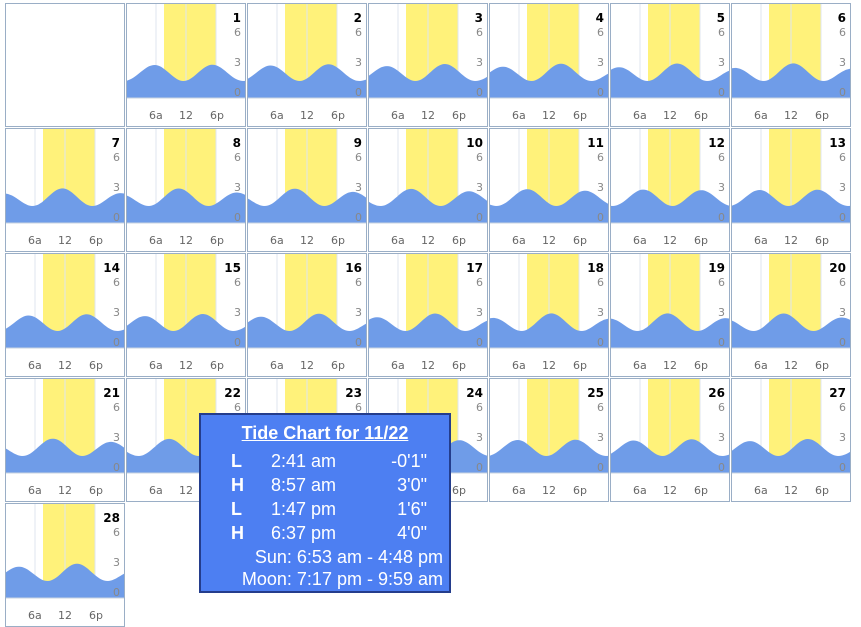 Image resolution: width=861 pixels, height=627 pixels. What do you see at coordinates (478, 18) in the screenshot?
I see `day-number: 3` at bounding box center [478, 18].